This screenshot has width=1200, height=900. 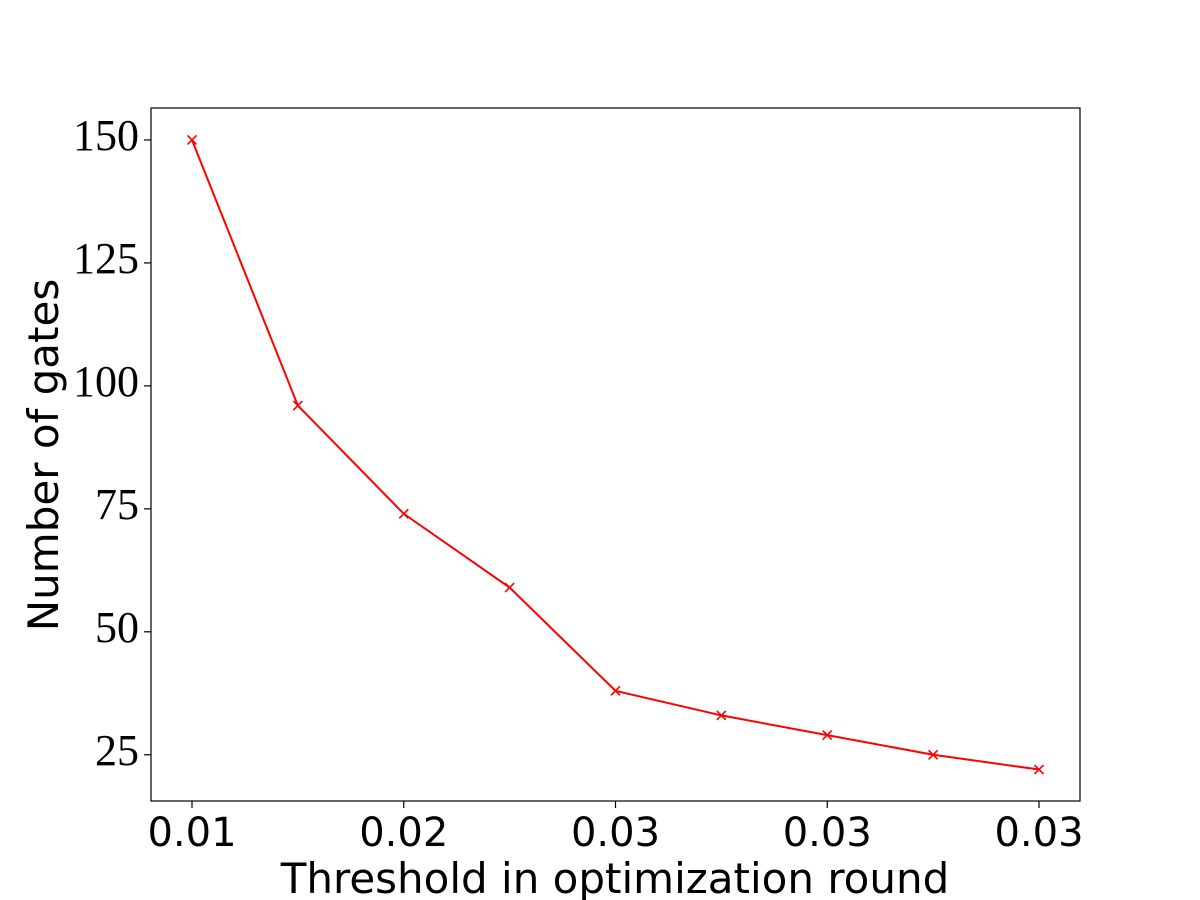 I want to click on x-tick-label: 0.01, so click(x=191, y=833).